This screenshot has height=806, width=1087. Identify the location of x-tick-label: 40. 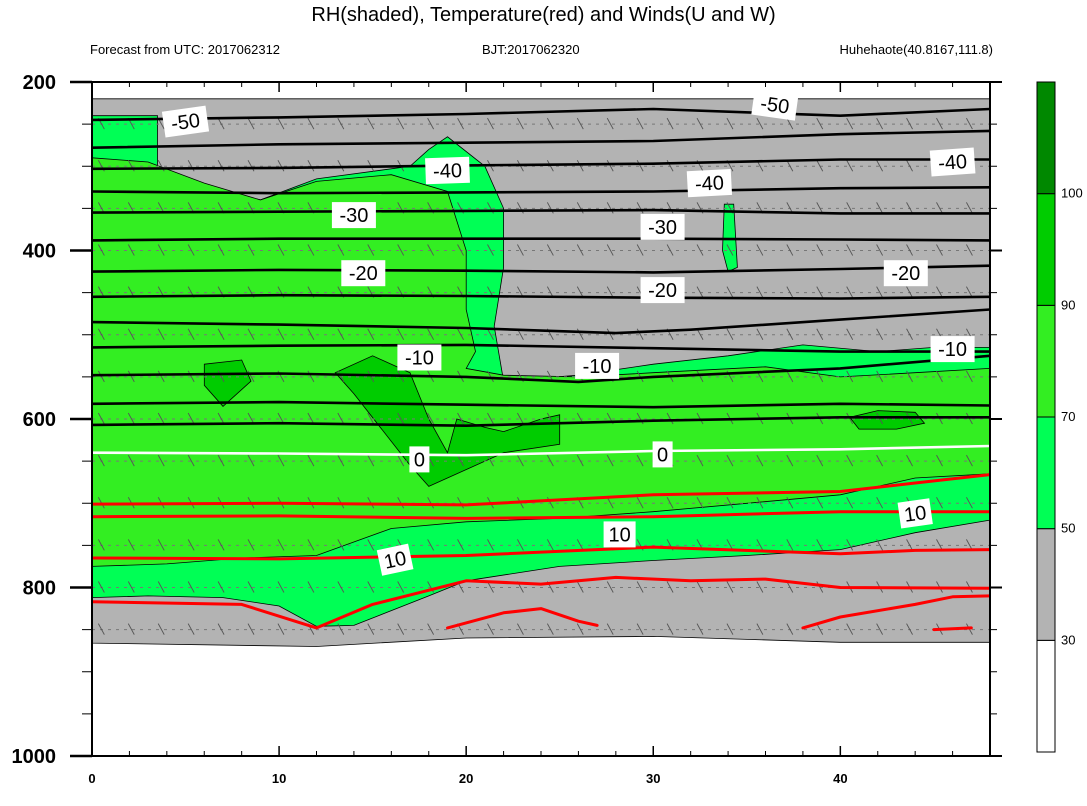
(840, 778).